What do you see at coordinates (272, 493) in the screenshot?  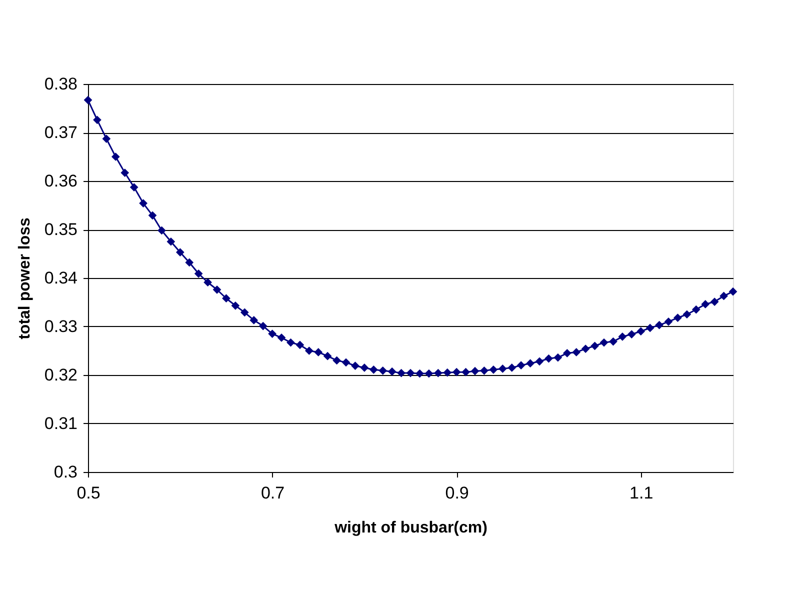 I see `x-tick-label: 0.7` at bounding box center [272, 493].